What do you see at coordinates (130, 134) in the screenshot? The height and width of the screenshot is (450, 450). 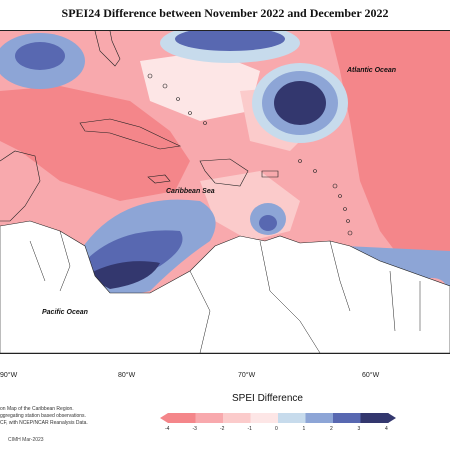 I see `land-cuba` at bounding box center [130, 134].